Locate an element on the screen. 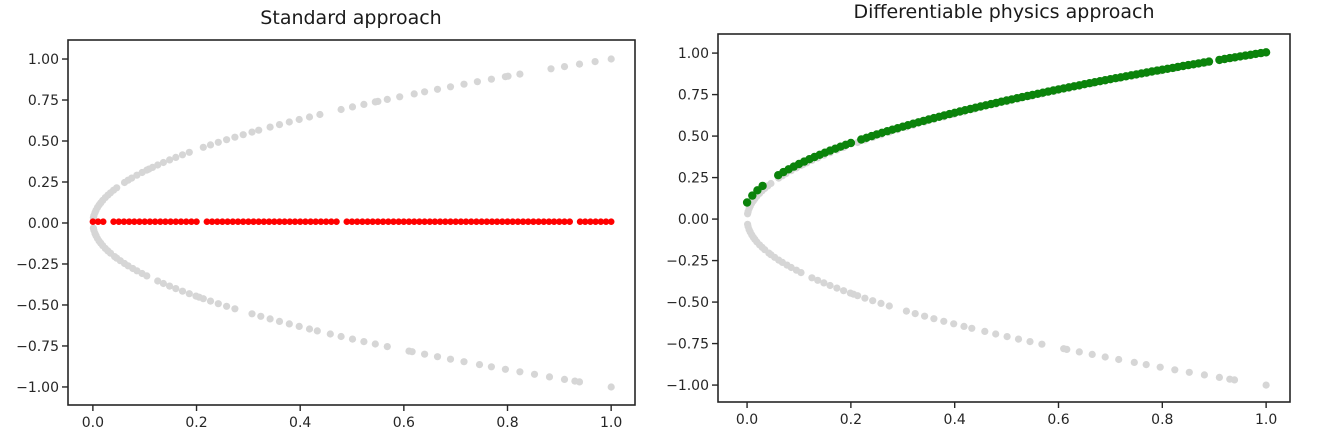  diffphys-plot-title: Differentiable physics approach is located at coordinates (1004, 12).